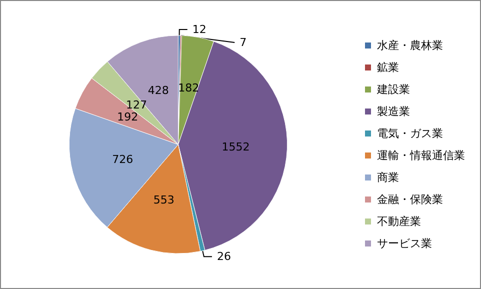 The height and width of the screenshot is (289, 481). What do you see at coordinates (388, 177) in the screenshot?
I see `legend-label: 商業` at bounding box center [388, 177].